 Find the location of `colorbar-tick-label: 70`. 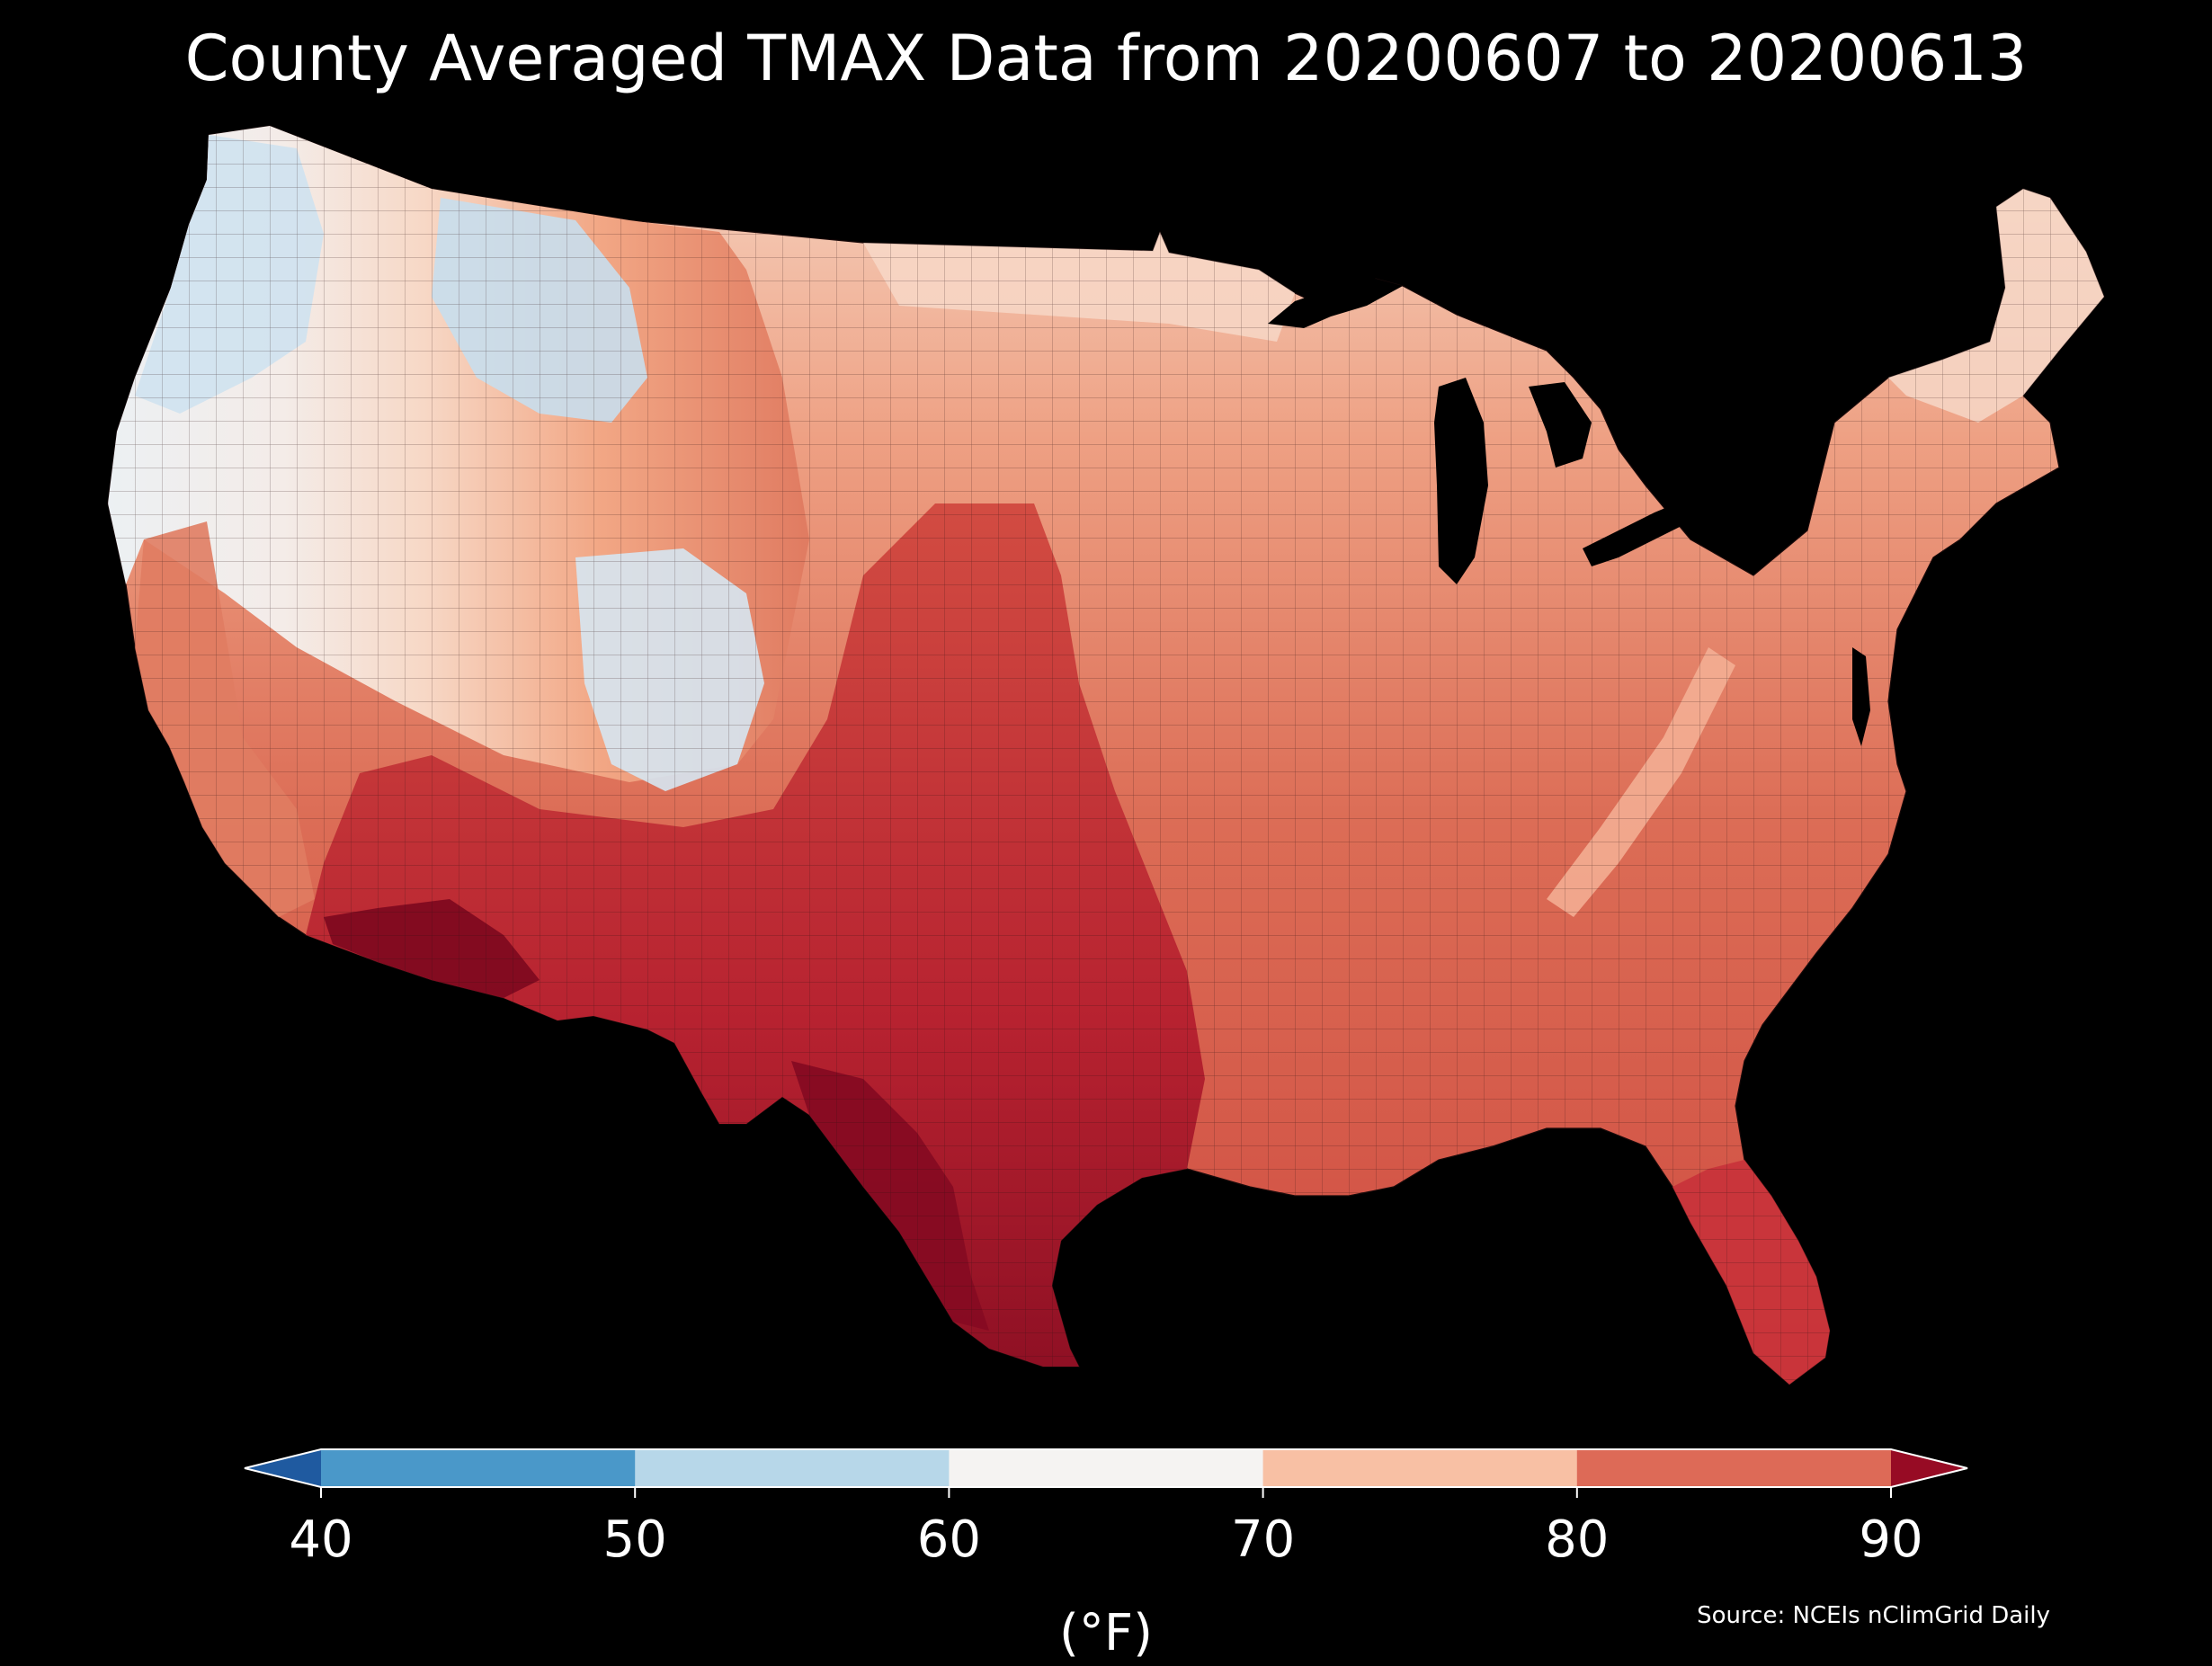

colorbar-tick-label: 70 is located at coordinates (1263, 1540).